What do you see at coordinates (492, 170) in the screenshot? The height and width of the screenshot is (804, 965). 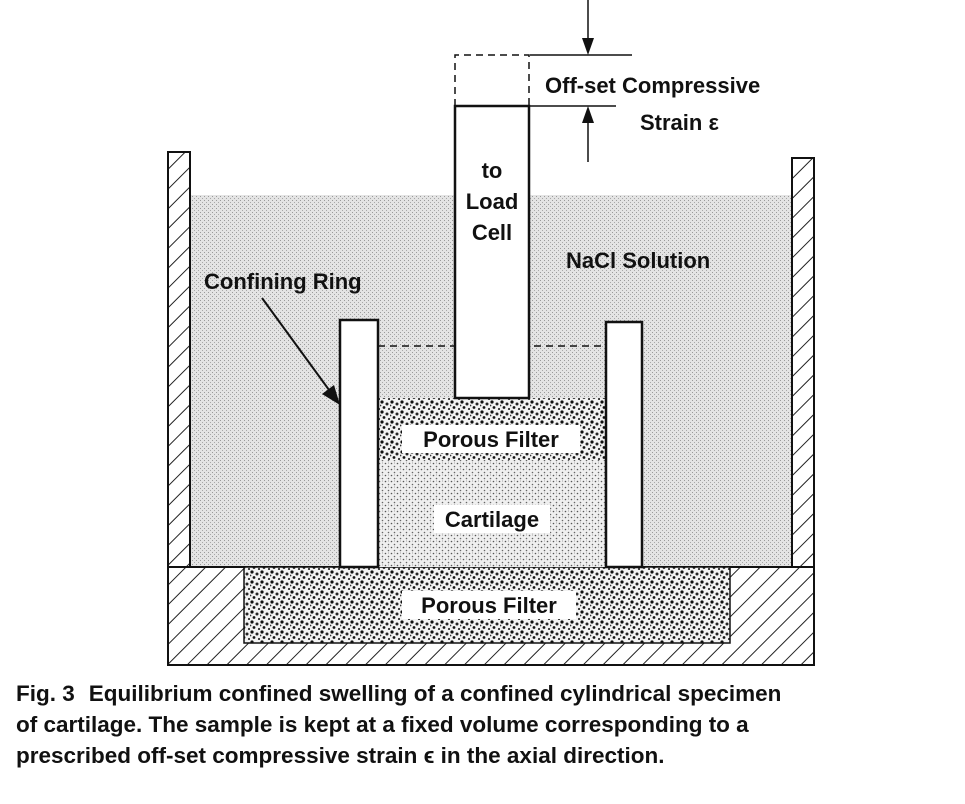 I see `load-cell-label-line-1: to` at bounding box center [492, 170].